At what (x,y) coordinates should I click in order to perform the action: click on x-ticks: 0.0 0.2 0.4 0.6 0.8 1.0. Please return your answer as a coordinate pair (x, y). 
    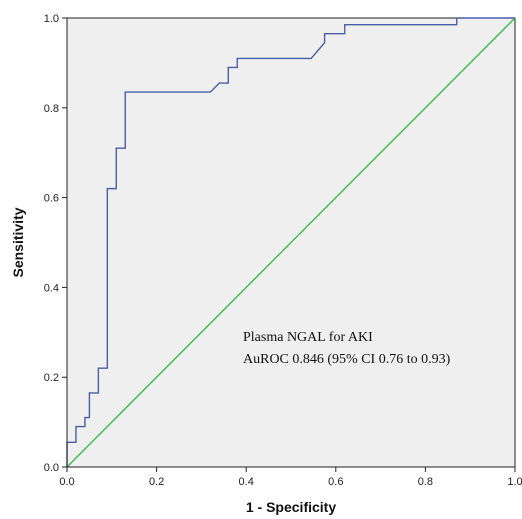
    Looking at the image, I should click on (290, 477).